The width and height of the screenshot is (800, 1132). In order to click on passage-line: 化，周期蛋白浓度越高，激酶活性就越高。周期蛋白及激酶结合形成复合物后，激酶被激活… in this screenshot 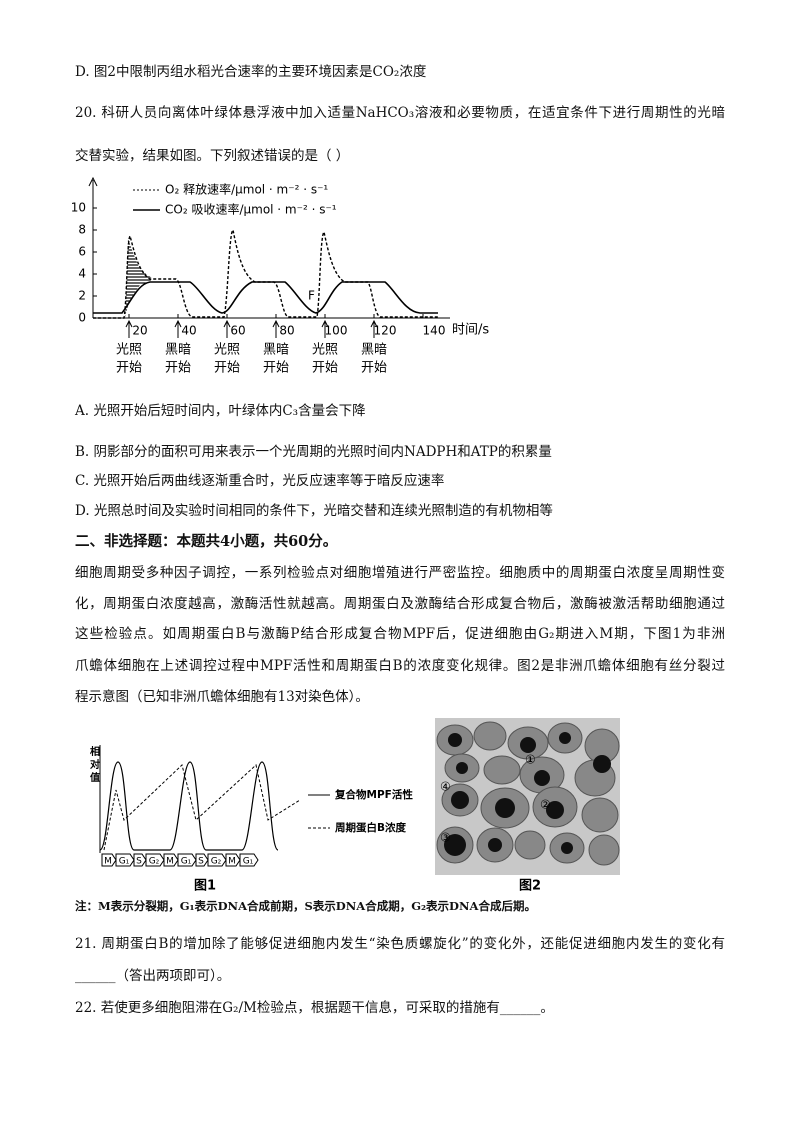, I will do `click(400, 604)`.